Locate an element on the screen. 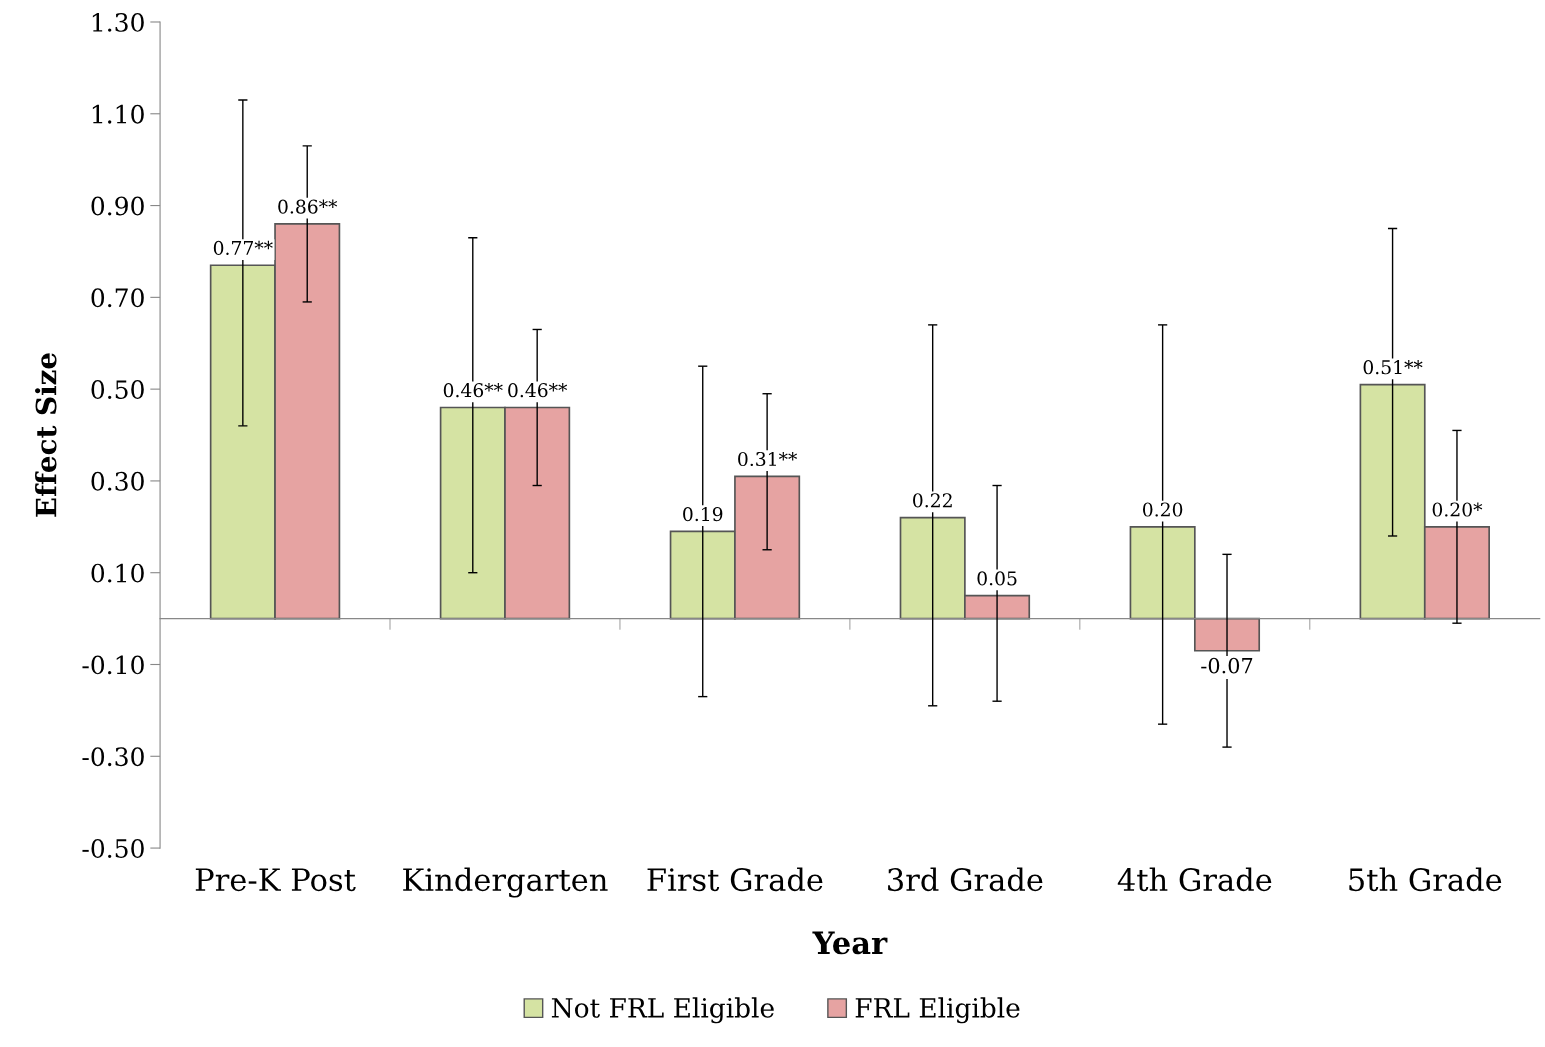 The height and width of the screenshot is (1047, 1545). y-tick-label: 0.30 is located at coordinates (117, 481).